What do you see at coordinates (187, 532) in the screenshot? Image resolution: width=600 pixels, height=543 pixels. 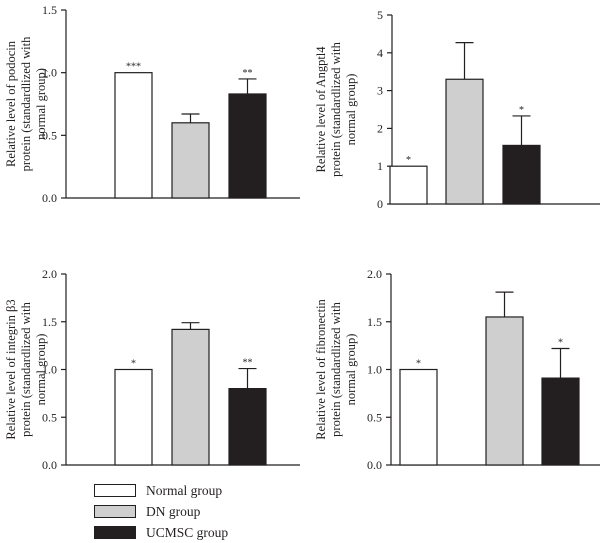 I see `legend-label: UCMSC group` at bounding box center [187, 532].